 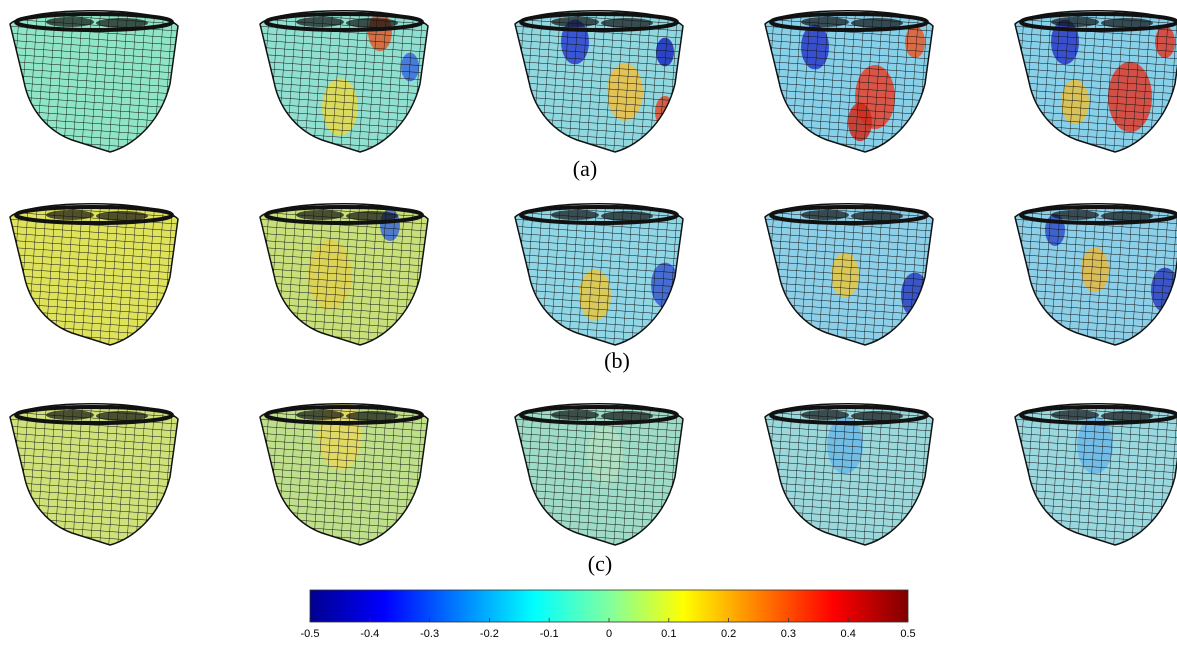 What do you see at coordinates (609, 634) in the screenshot?
I see `tick-label: 0` at bounding box center [609, 634].